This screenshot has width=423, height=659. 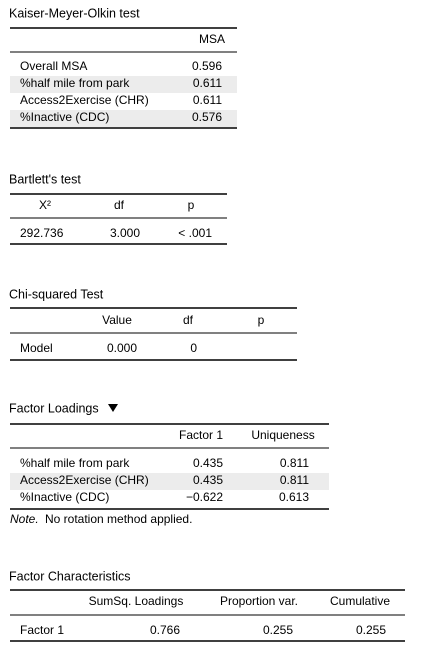 What do you see at coordinates (24, 519) in the screenshot?
I see `note-label: Note.` at bounding box center [24, 519].